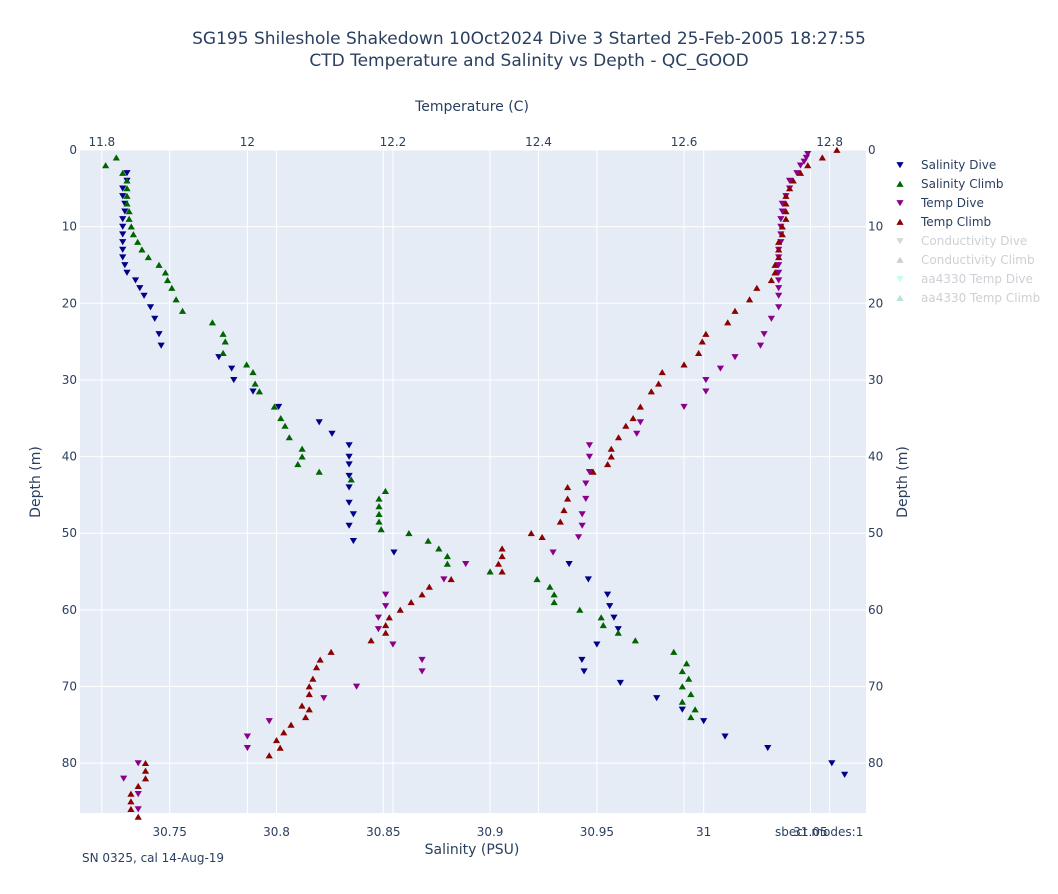  I want to click on legend-item-aa4330-temp-climb: aa4330 Temp Climb, so click(968, 298).